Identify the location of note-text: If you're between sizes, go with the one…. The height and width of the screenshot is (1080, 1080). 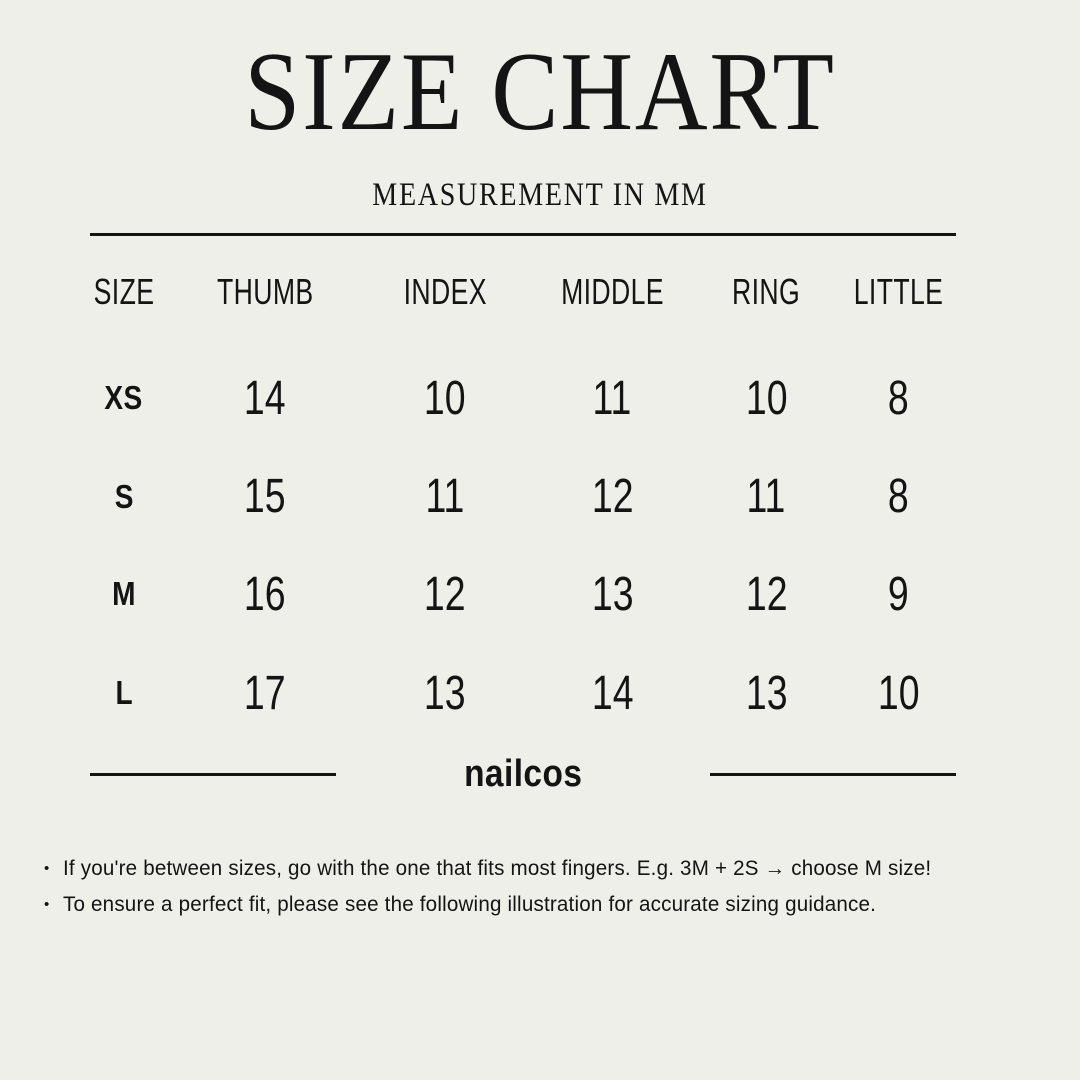
(497, 868).